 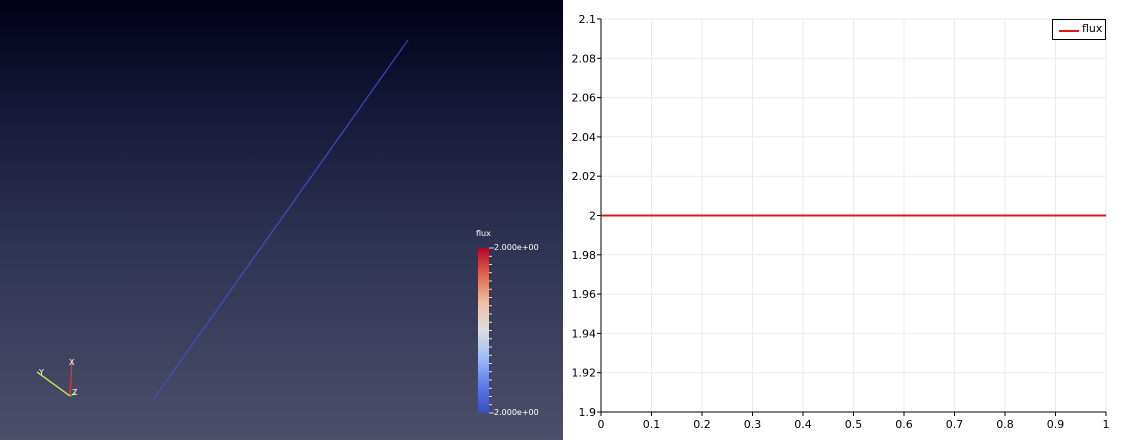 I want to click on x-tick-label: 0.5, so click(x=854, y=424).